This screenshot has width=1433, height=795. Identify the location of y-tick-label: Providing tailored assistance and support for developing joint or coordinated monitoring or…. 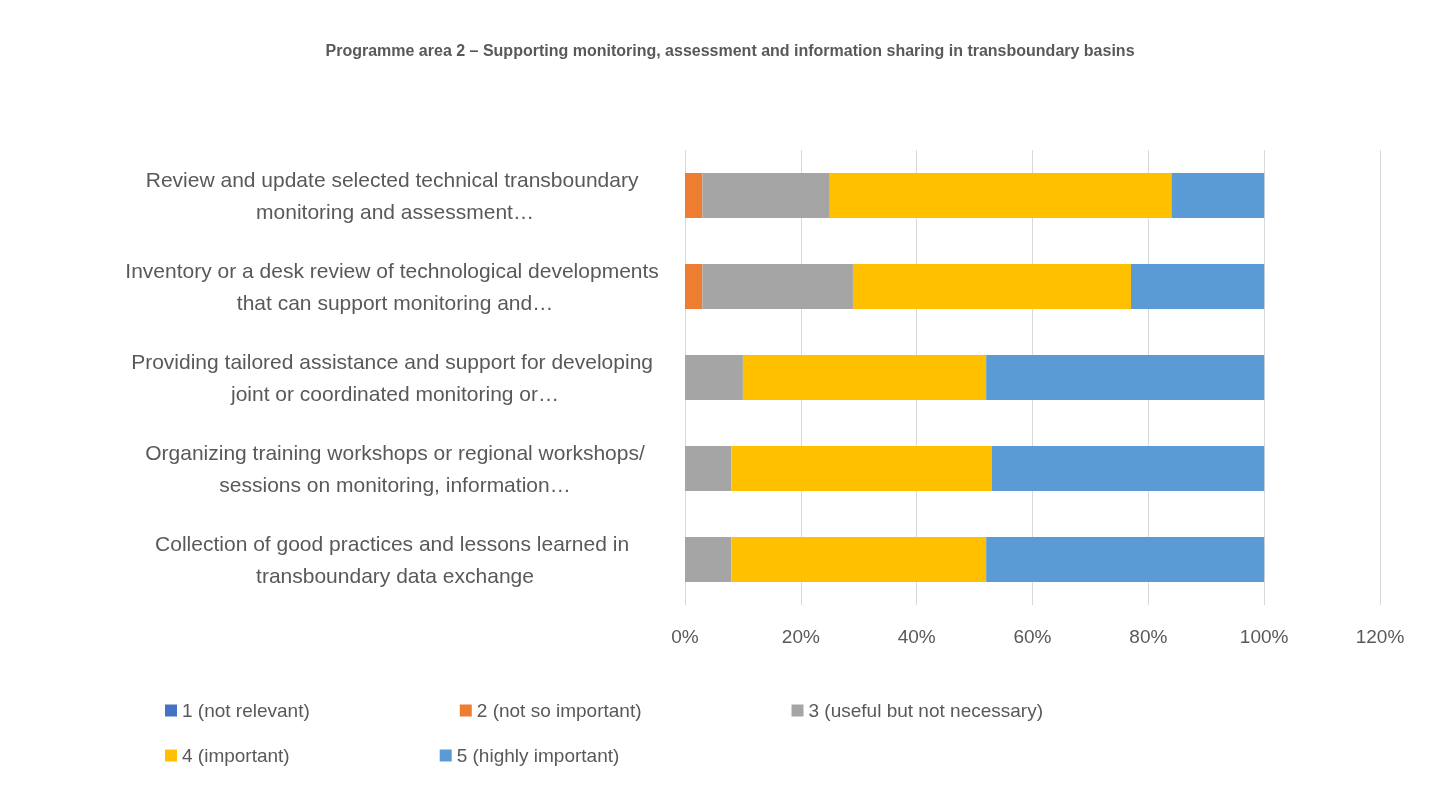
(395, 377).